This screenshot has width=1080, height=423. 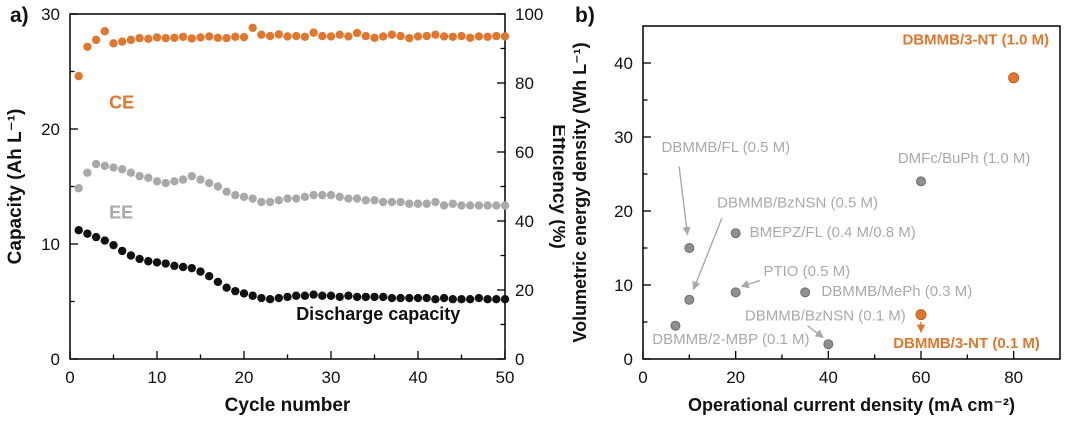 I want to click on point-label: DBMMB/BzNSN (0.5 M), so click(x=797, y=202).